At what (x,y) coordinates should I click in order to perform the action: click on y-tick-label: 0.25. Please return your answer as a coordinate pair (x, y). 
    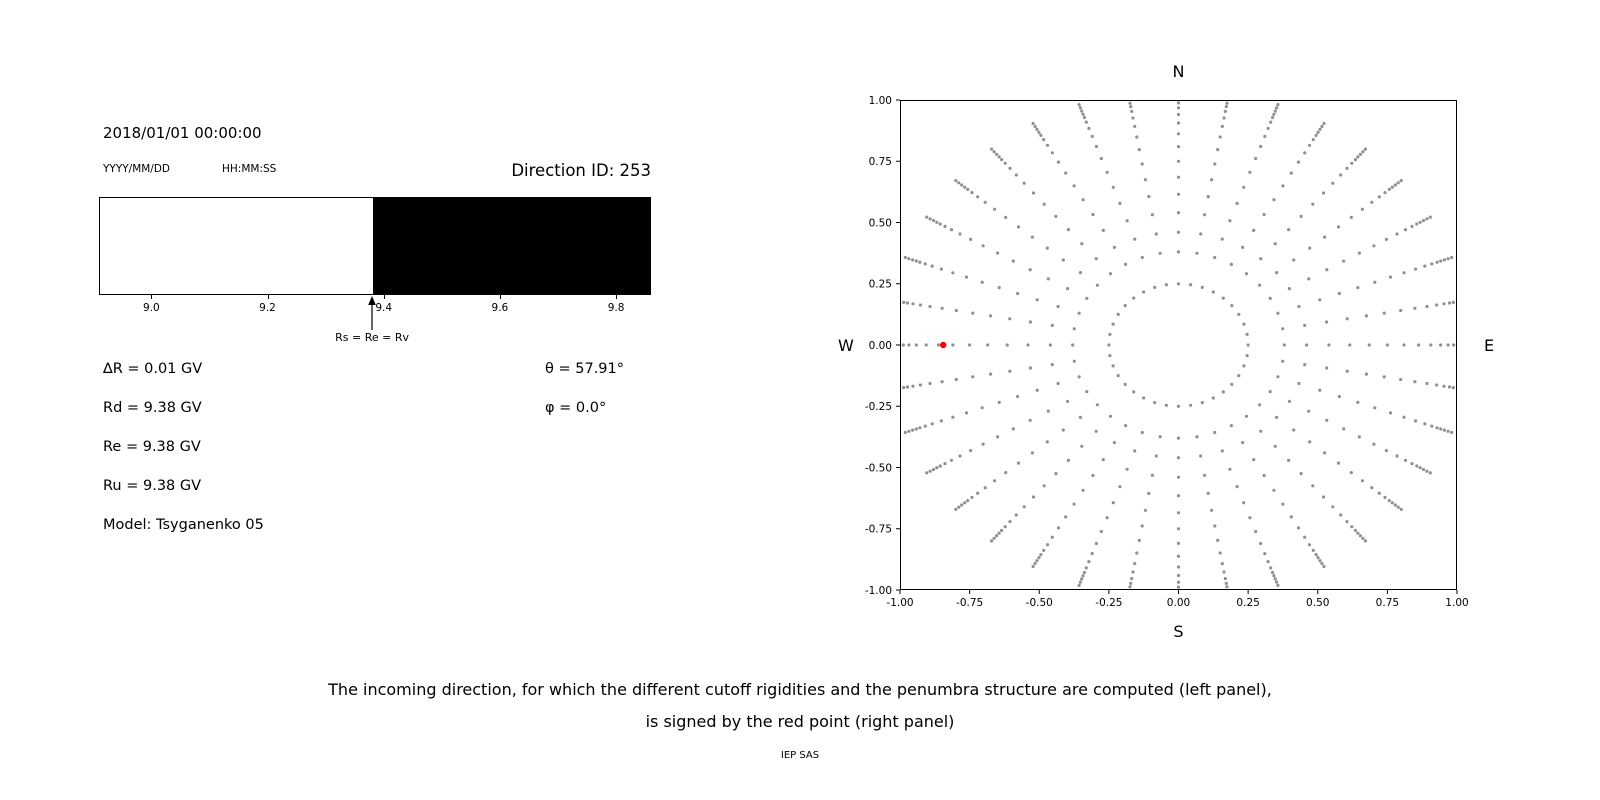
    Looking at the image, I should click on (880, 285).